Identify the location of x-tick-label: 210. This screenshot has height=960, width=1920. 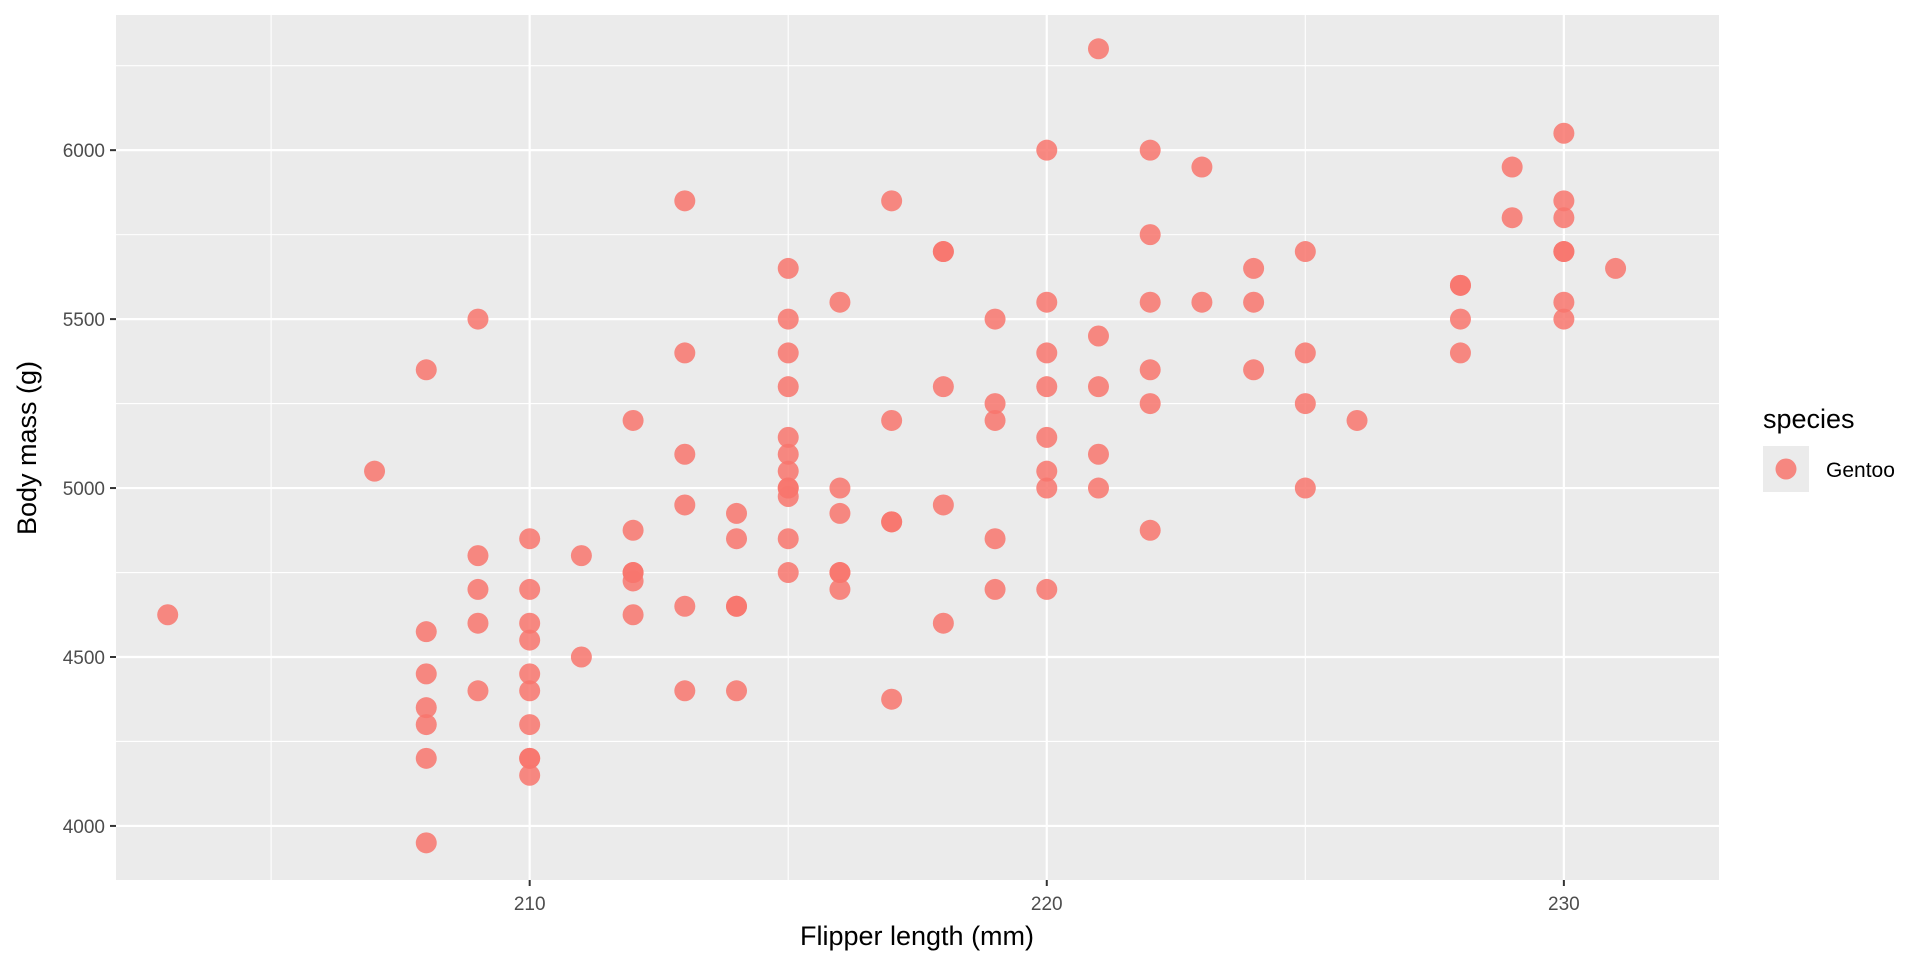
(530, 904).